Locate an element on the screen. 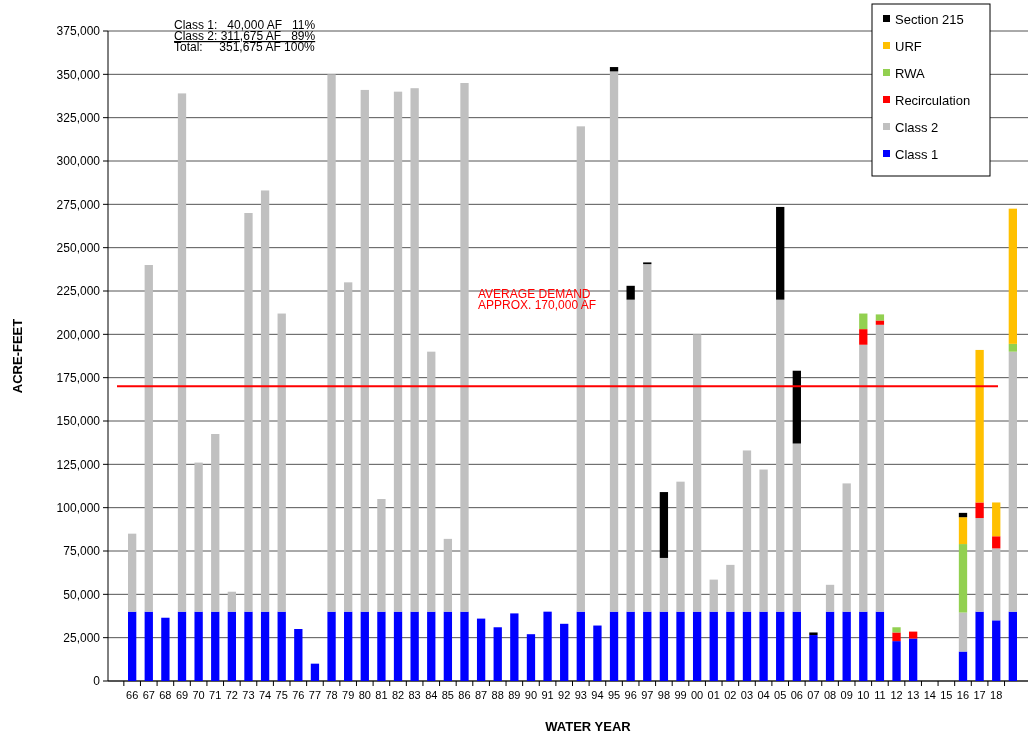 This screenshot has height=733, width=1028. y-tick-label: 100,000 is located at coordinates (78, 507).